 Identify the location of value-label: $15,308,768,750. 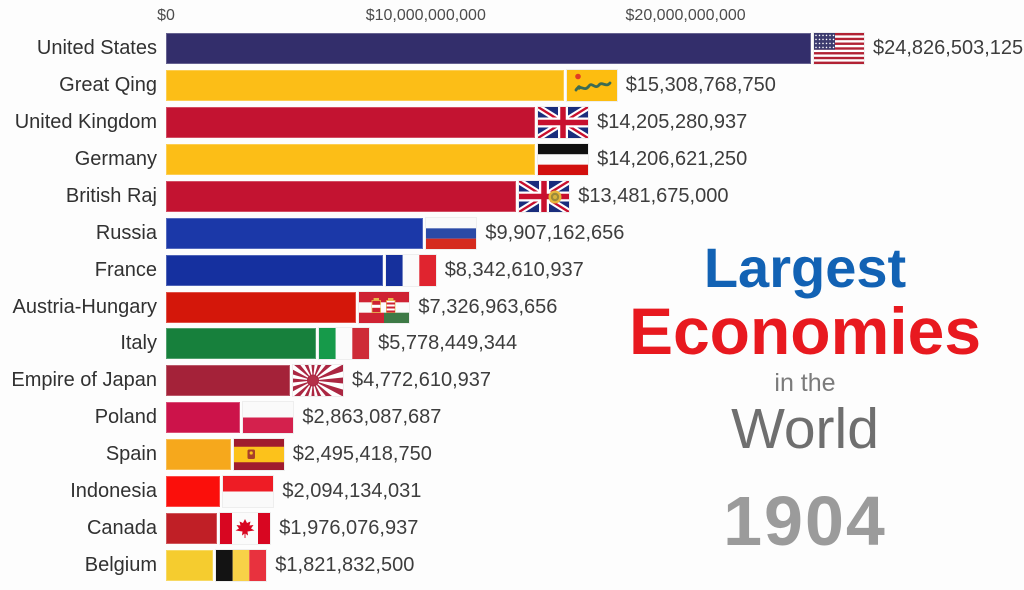
(700, 84).